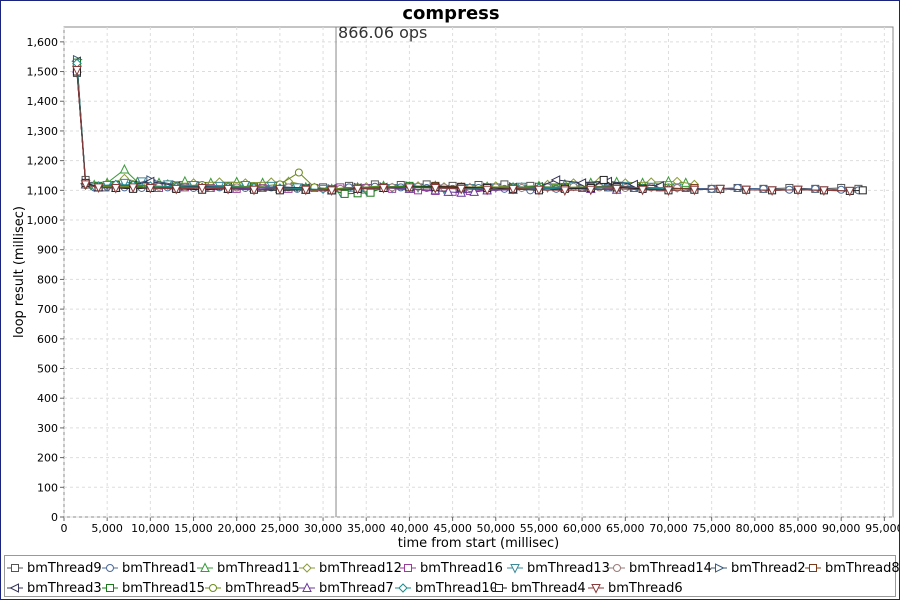 The width and height of the screenshot is (900, 600). Describe the element at coordinates (47, 428) in the screenshot. I see `y-tick-label: 300` at that location.